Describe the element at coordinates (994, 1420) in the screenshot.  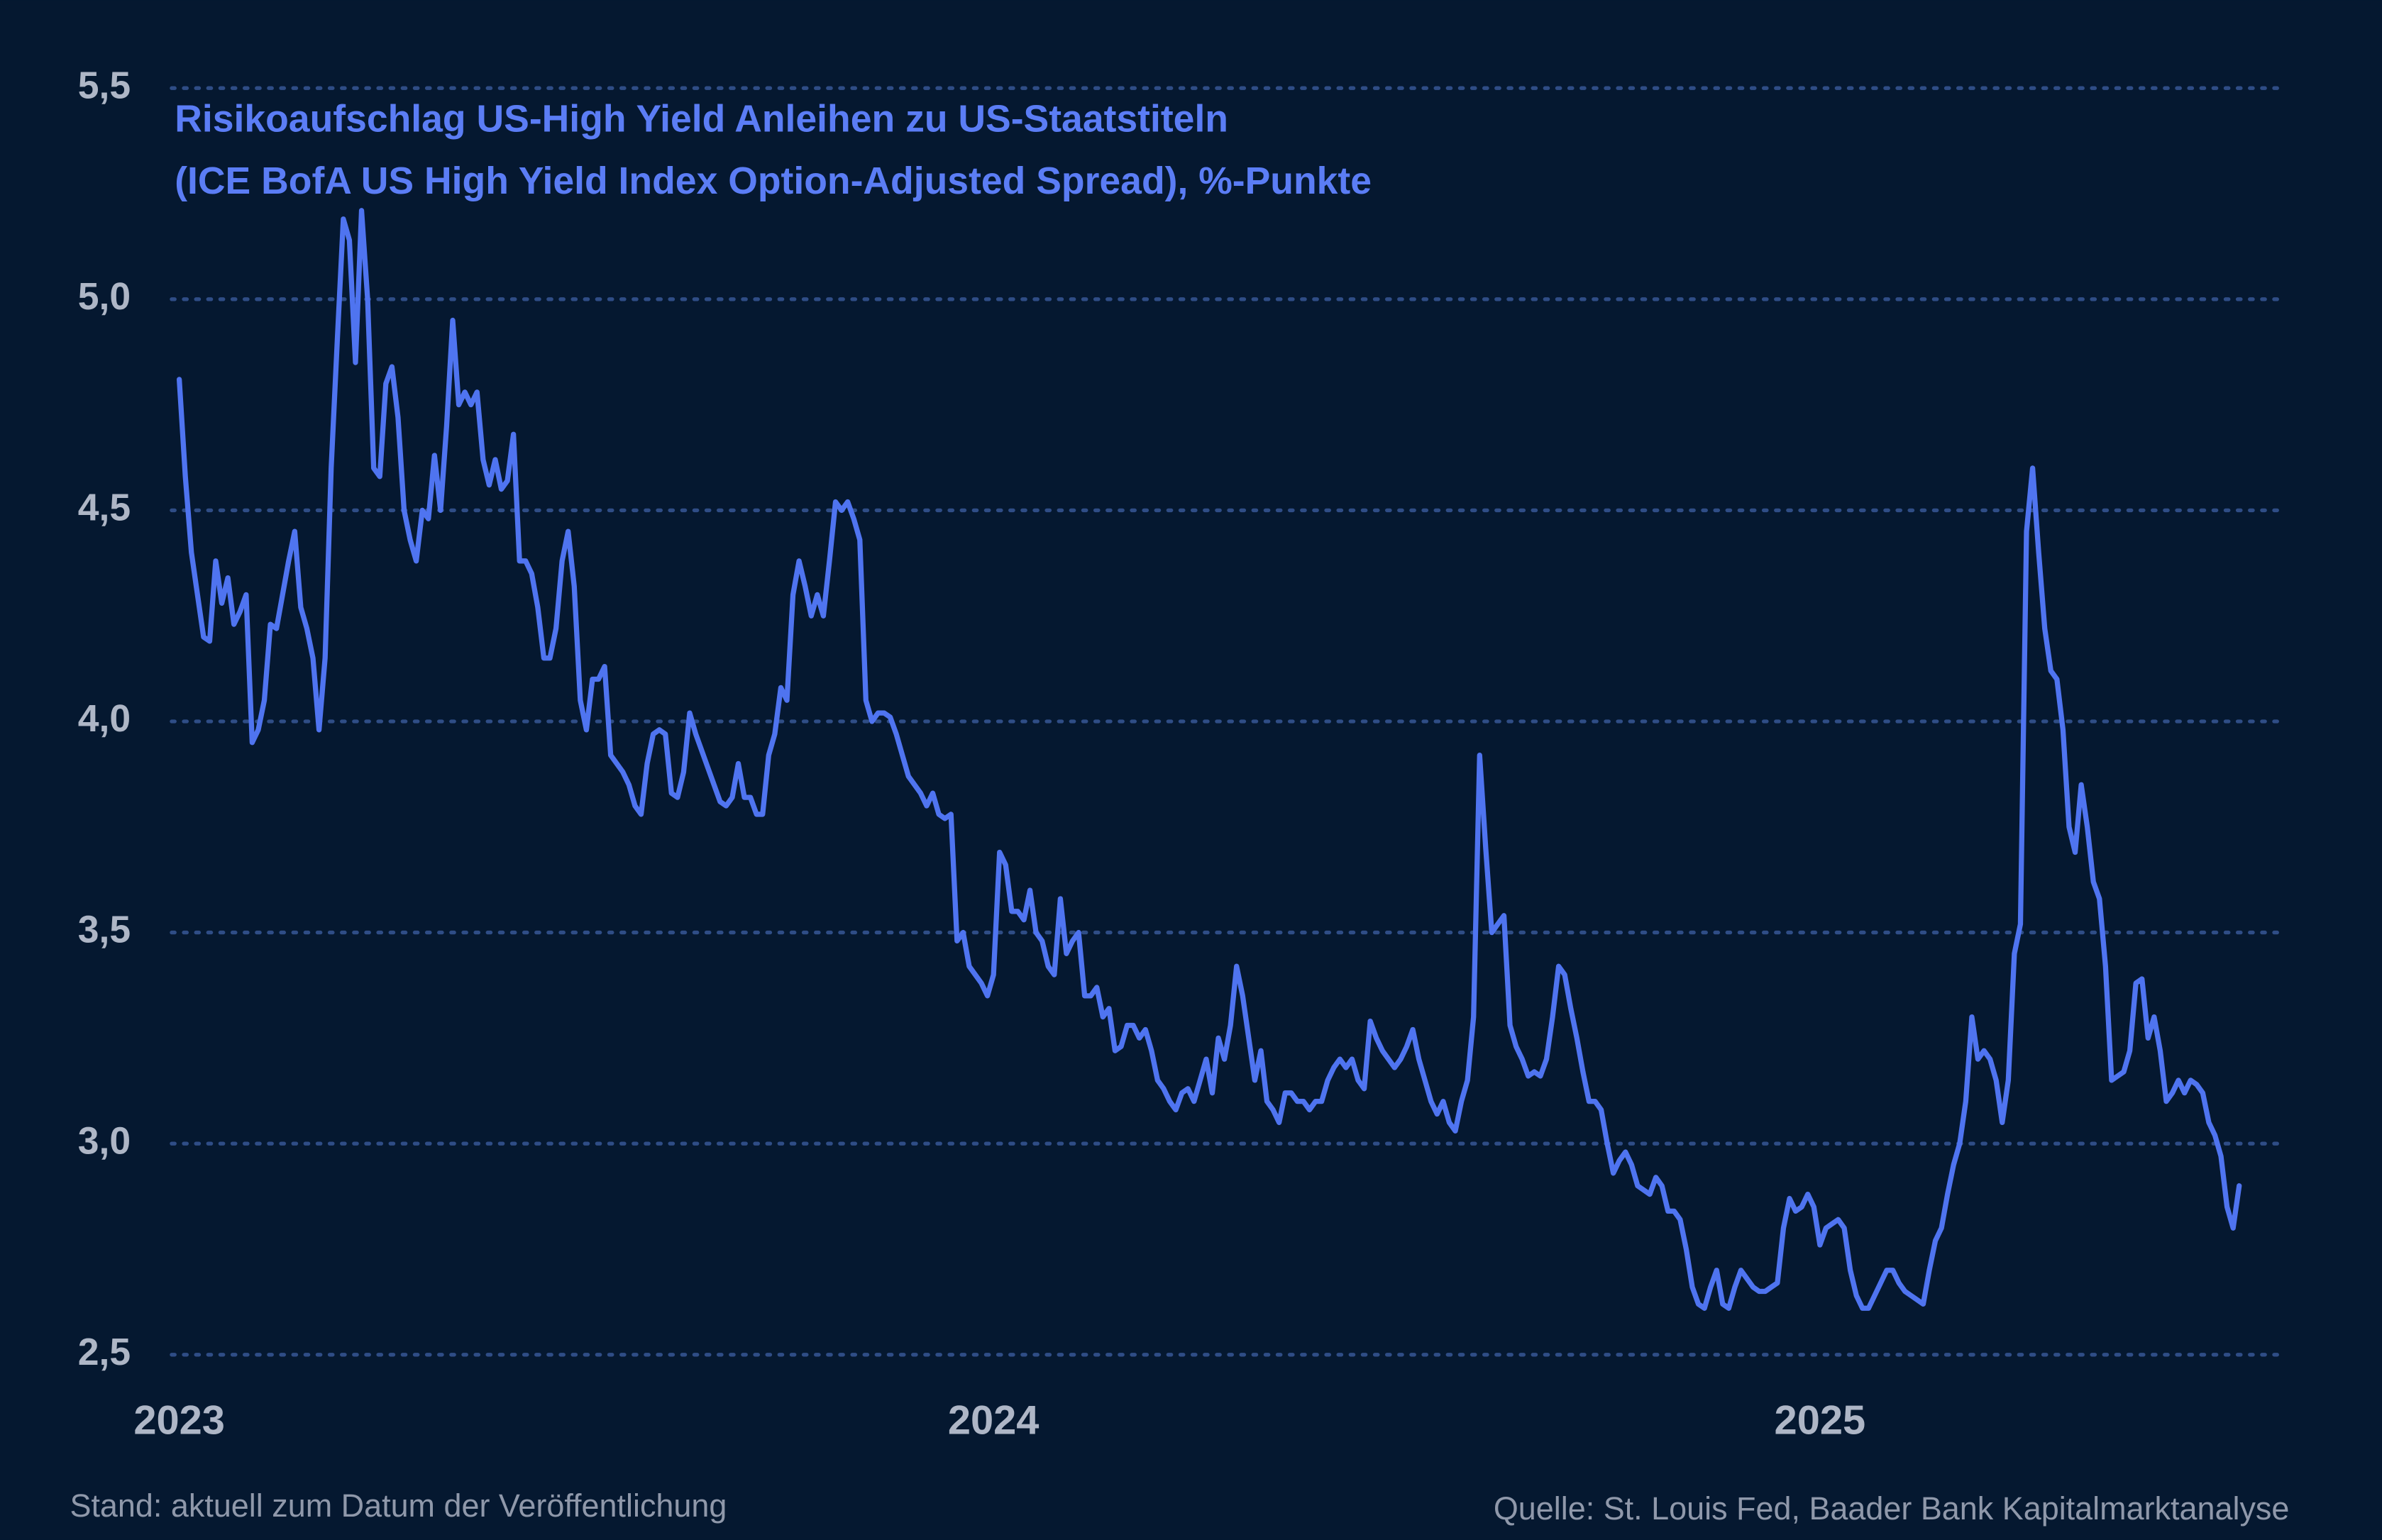
I see `x-tick-label: 2024` at that location.